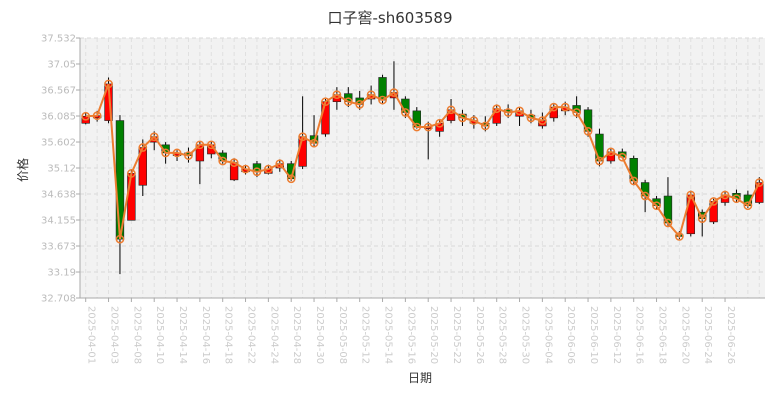  Describe the element at coordinates (639, 335) in the screenshot. I see `x-tick-label: 2025-06-16` at that location.